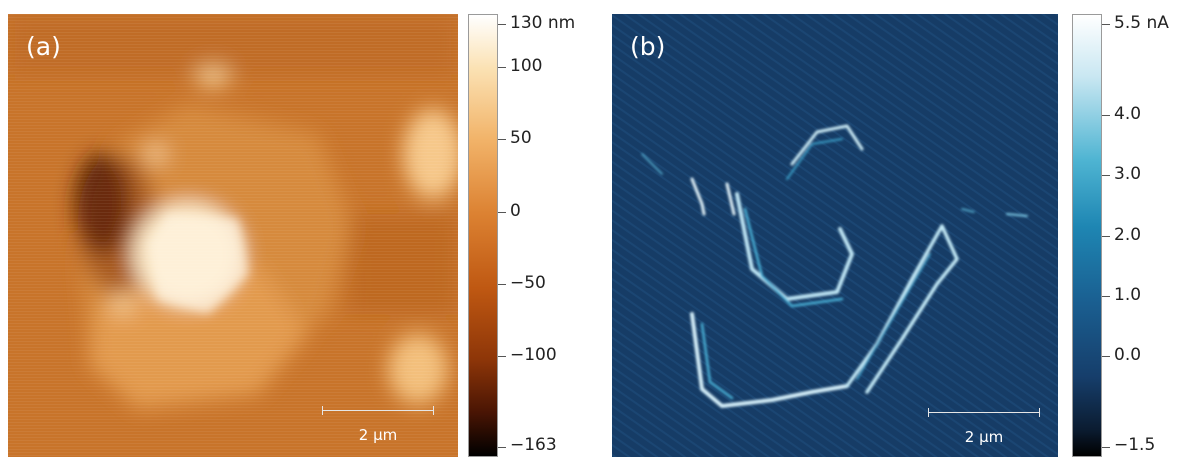  I want to click on current-colorbar-tick-label: 4.0, so click(1128, 114).